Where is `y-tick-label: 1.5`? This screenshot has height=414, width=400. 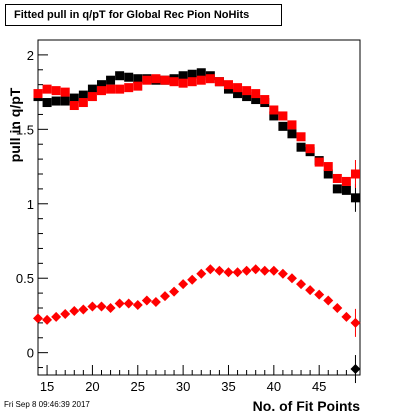
y-tick-label: 1.5 is located at coordinates (25, 129).